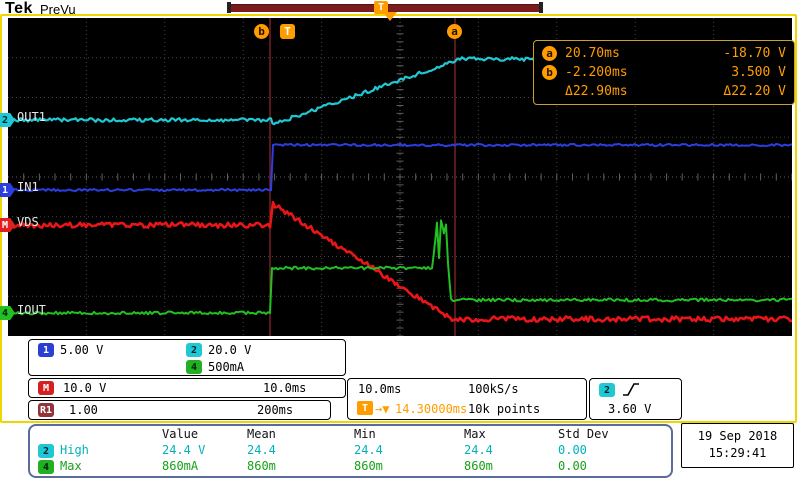 The width and height of the screenshot is (800, 480). I want to click on cursor-a-row: a 20.70ms -18.70 V, so click(664, 53).